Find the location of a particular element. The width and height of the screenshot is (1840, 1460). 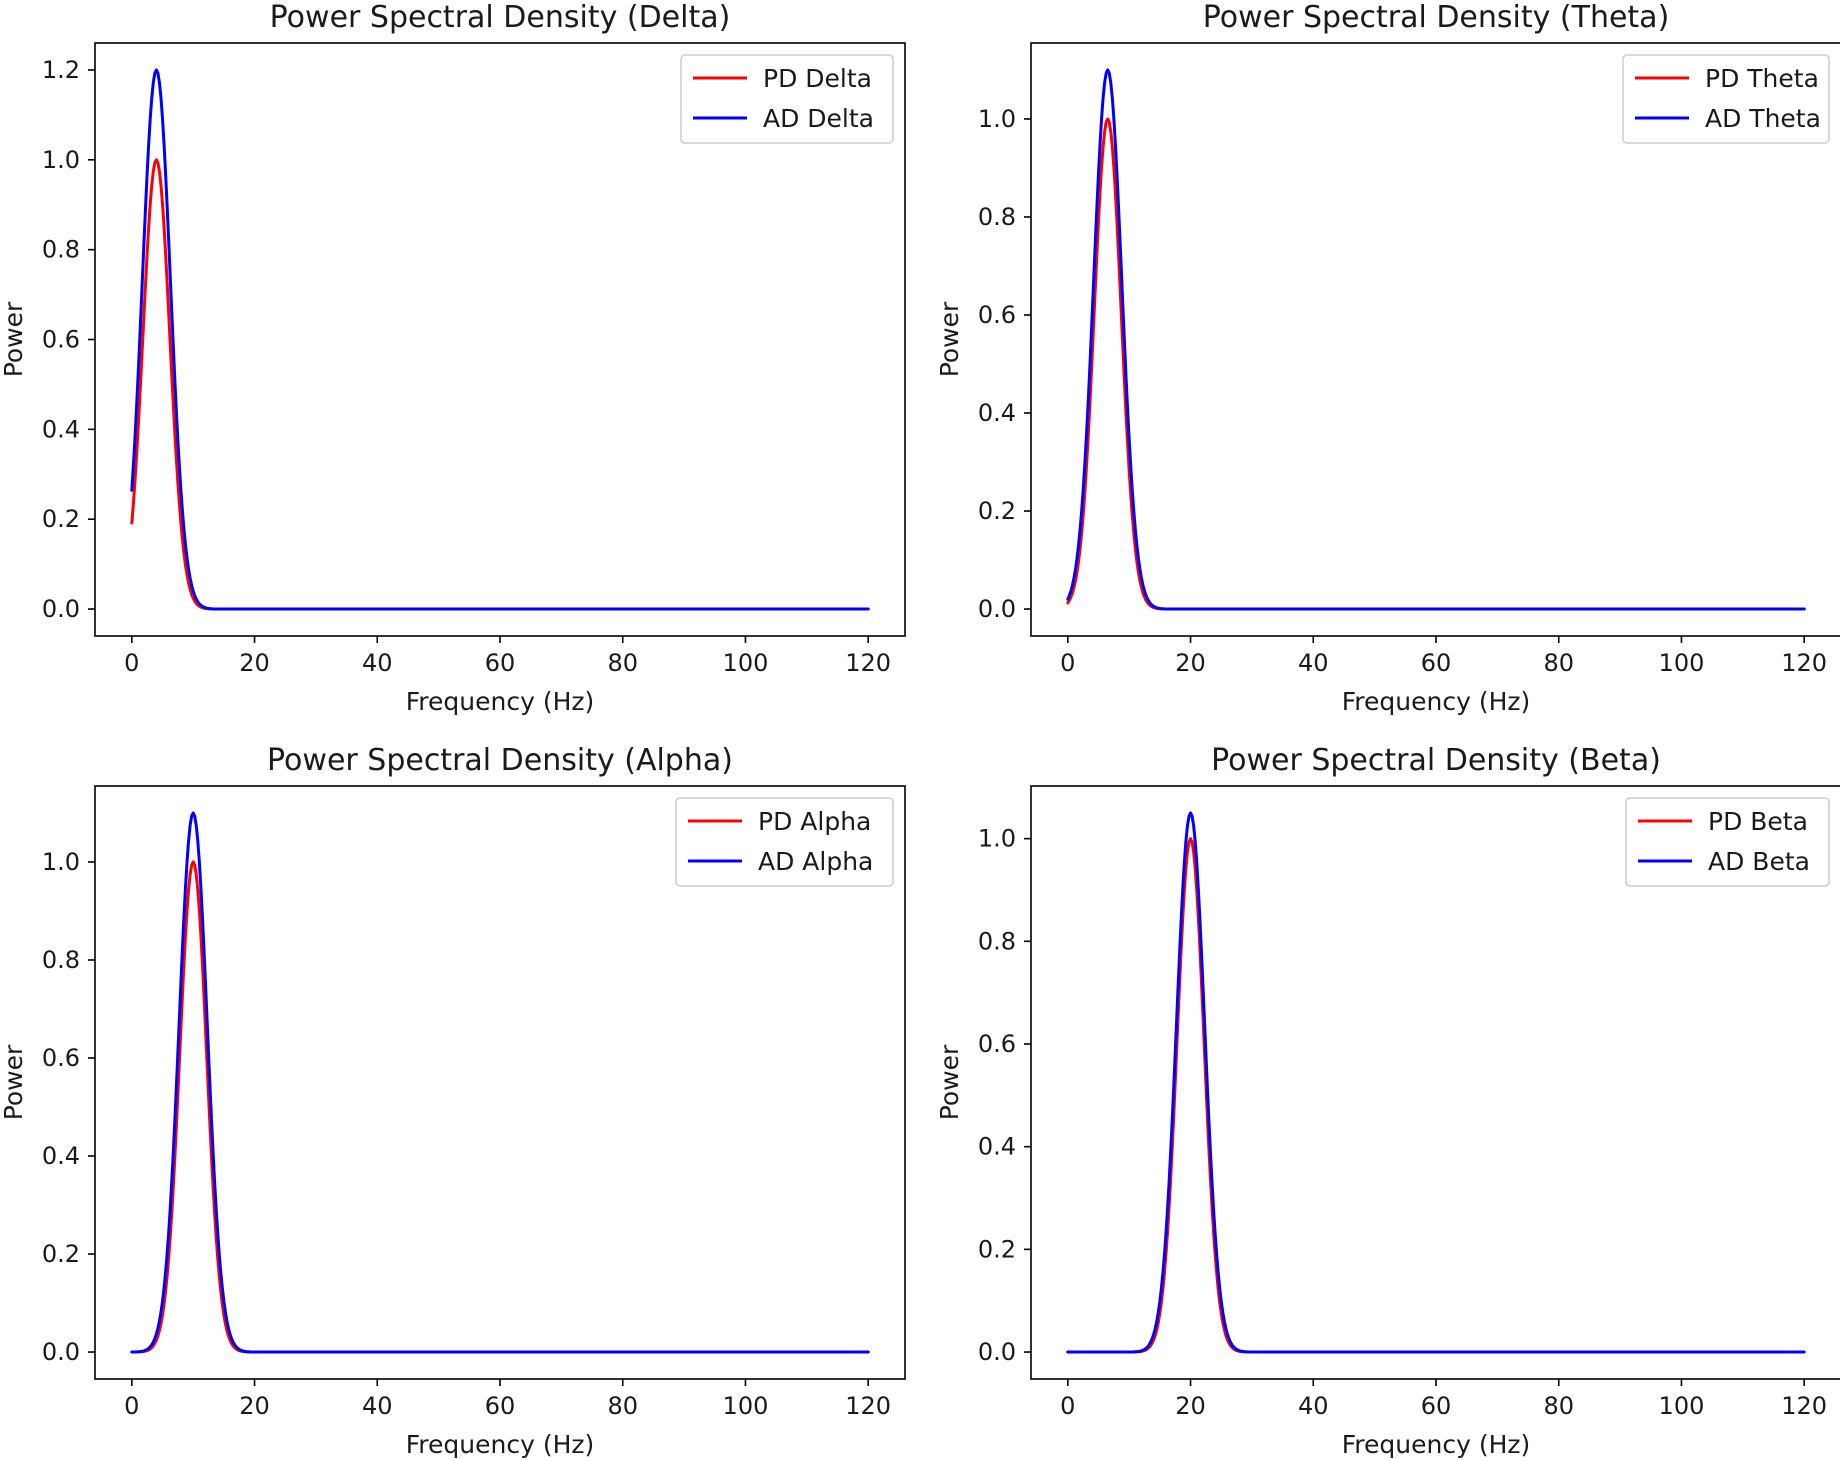

y-tick-label: 1.2 is located at coordinates (61, 70).